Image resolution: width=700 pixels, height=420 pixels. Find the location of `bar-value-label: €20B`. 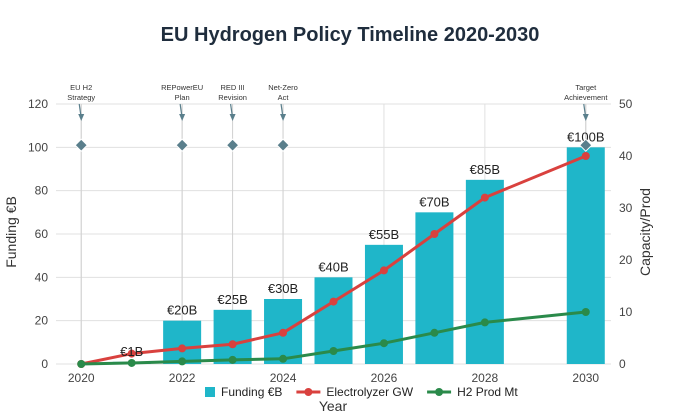

bar-value-label: €20B is located at coordinates (182, 310).